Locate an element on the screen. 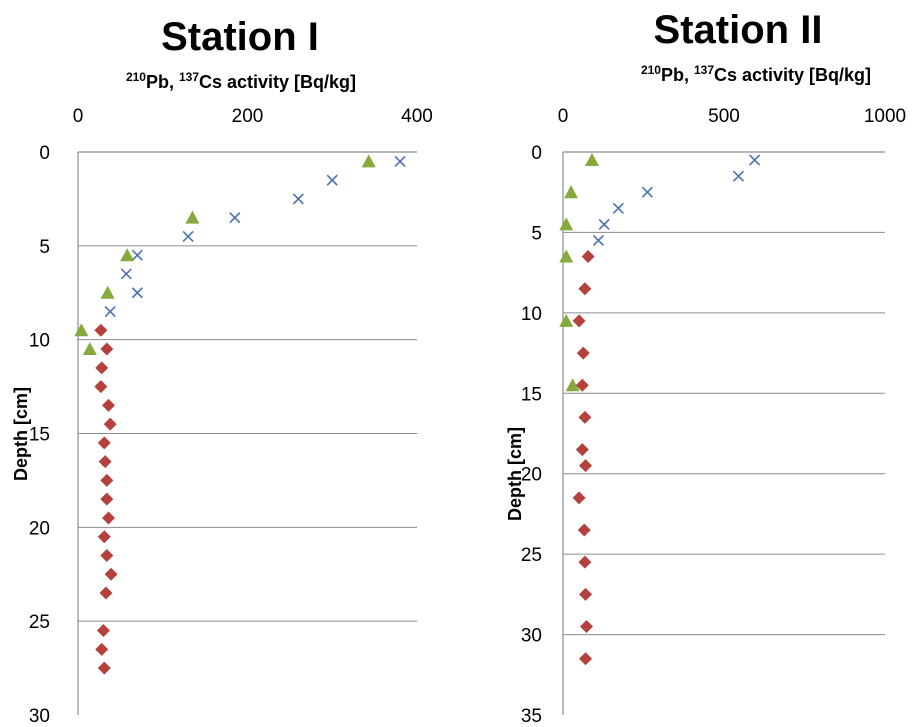  x-tick-label: 200 is located at coordinates (248, 116).